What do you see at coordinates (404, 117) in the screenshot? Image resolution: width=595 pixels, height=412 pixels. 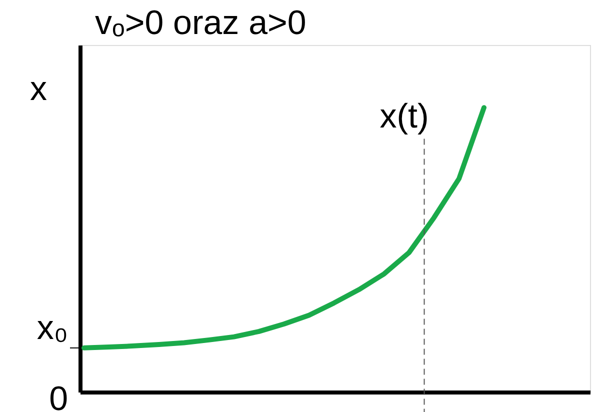 I see `series-label: x(t)` at bounding box center [404, 117].